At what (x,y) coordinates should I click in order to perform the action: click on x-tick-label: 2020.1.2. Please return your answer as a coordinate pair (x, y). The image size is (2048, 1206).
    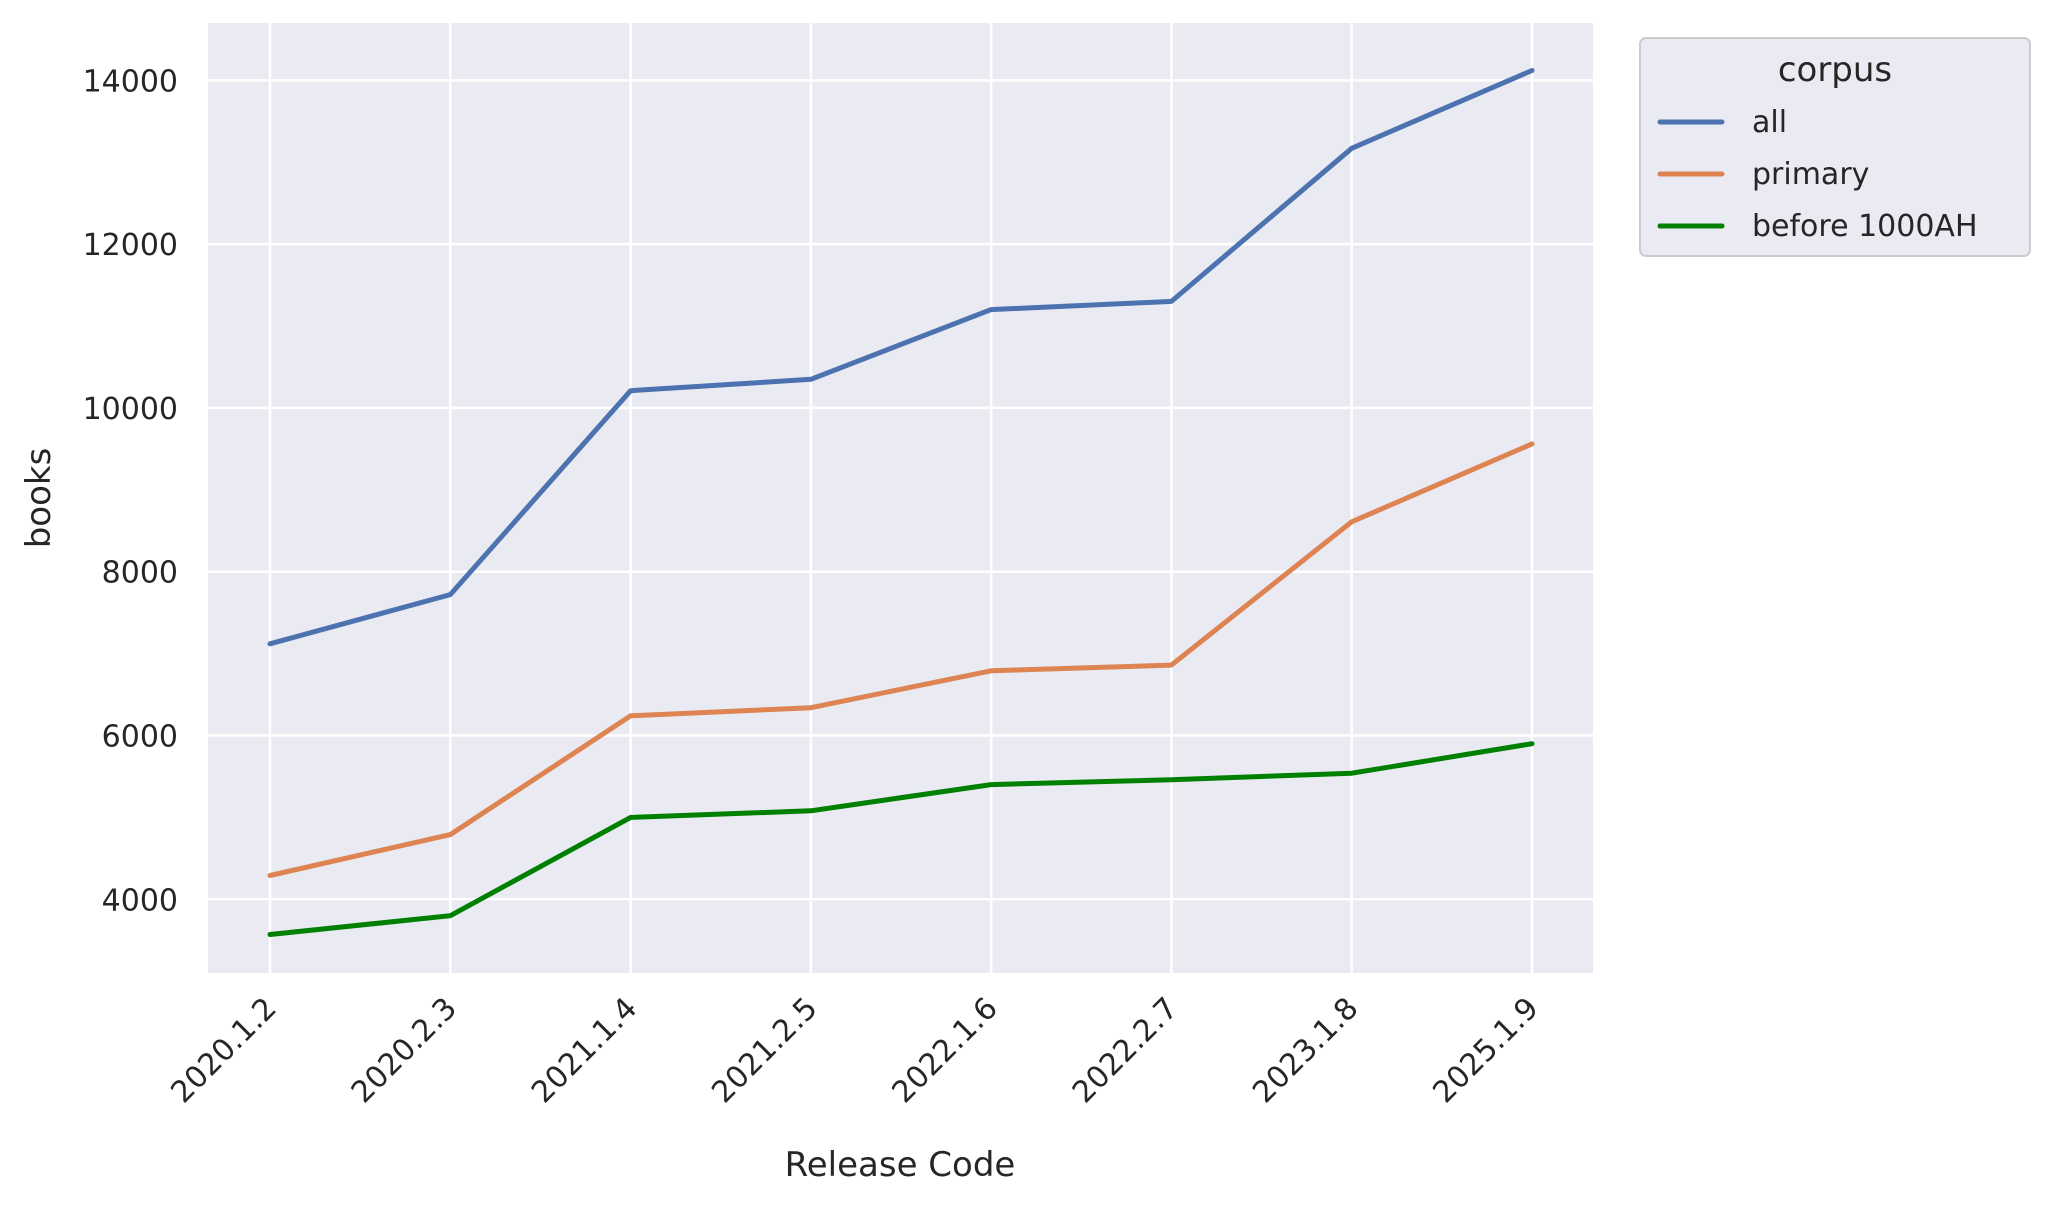
    Looking at the image, I should click on (223, 1050).